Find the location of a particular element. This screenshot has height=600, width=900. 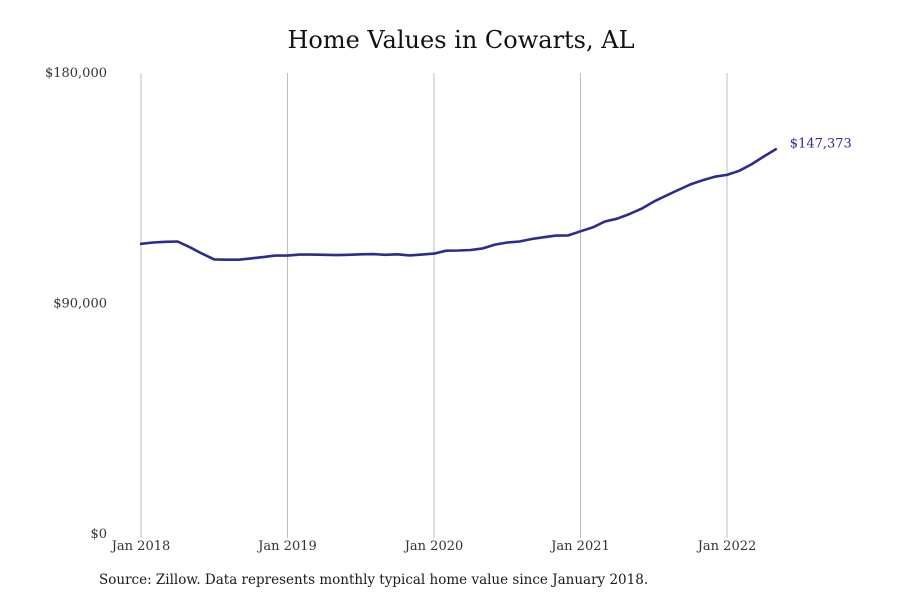

x-tick-label: Jan 2022 is located at coordinates (726, 546).